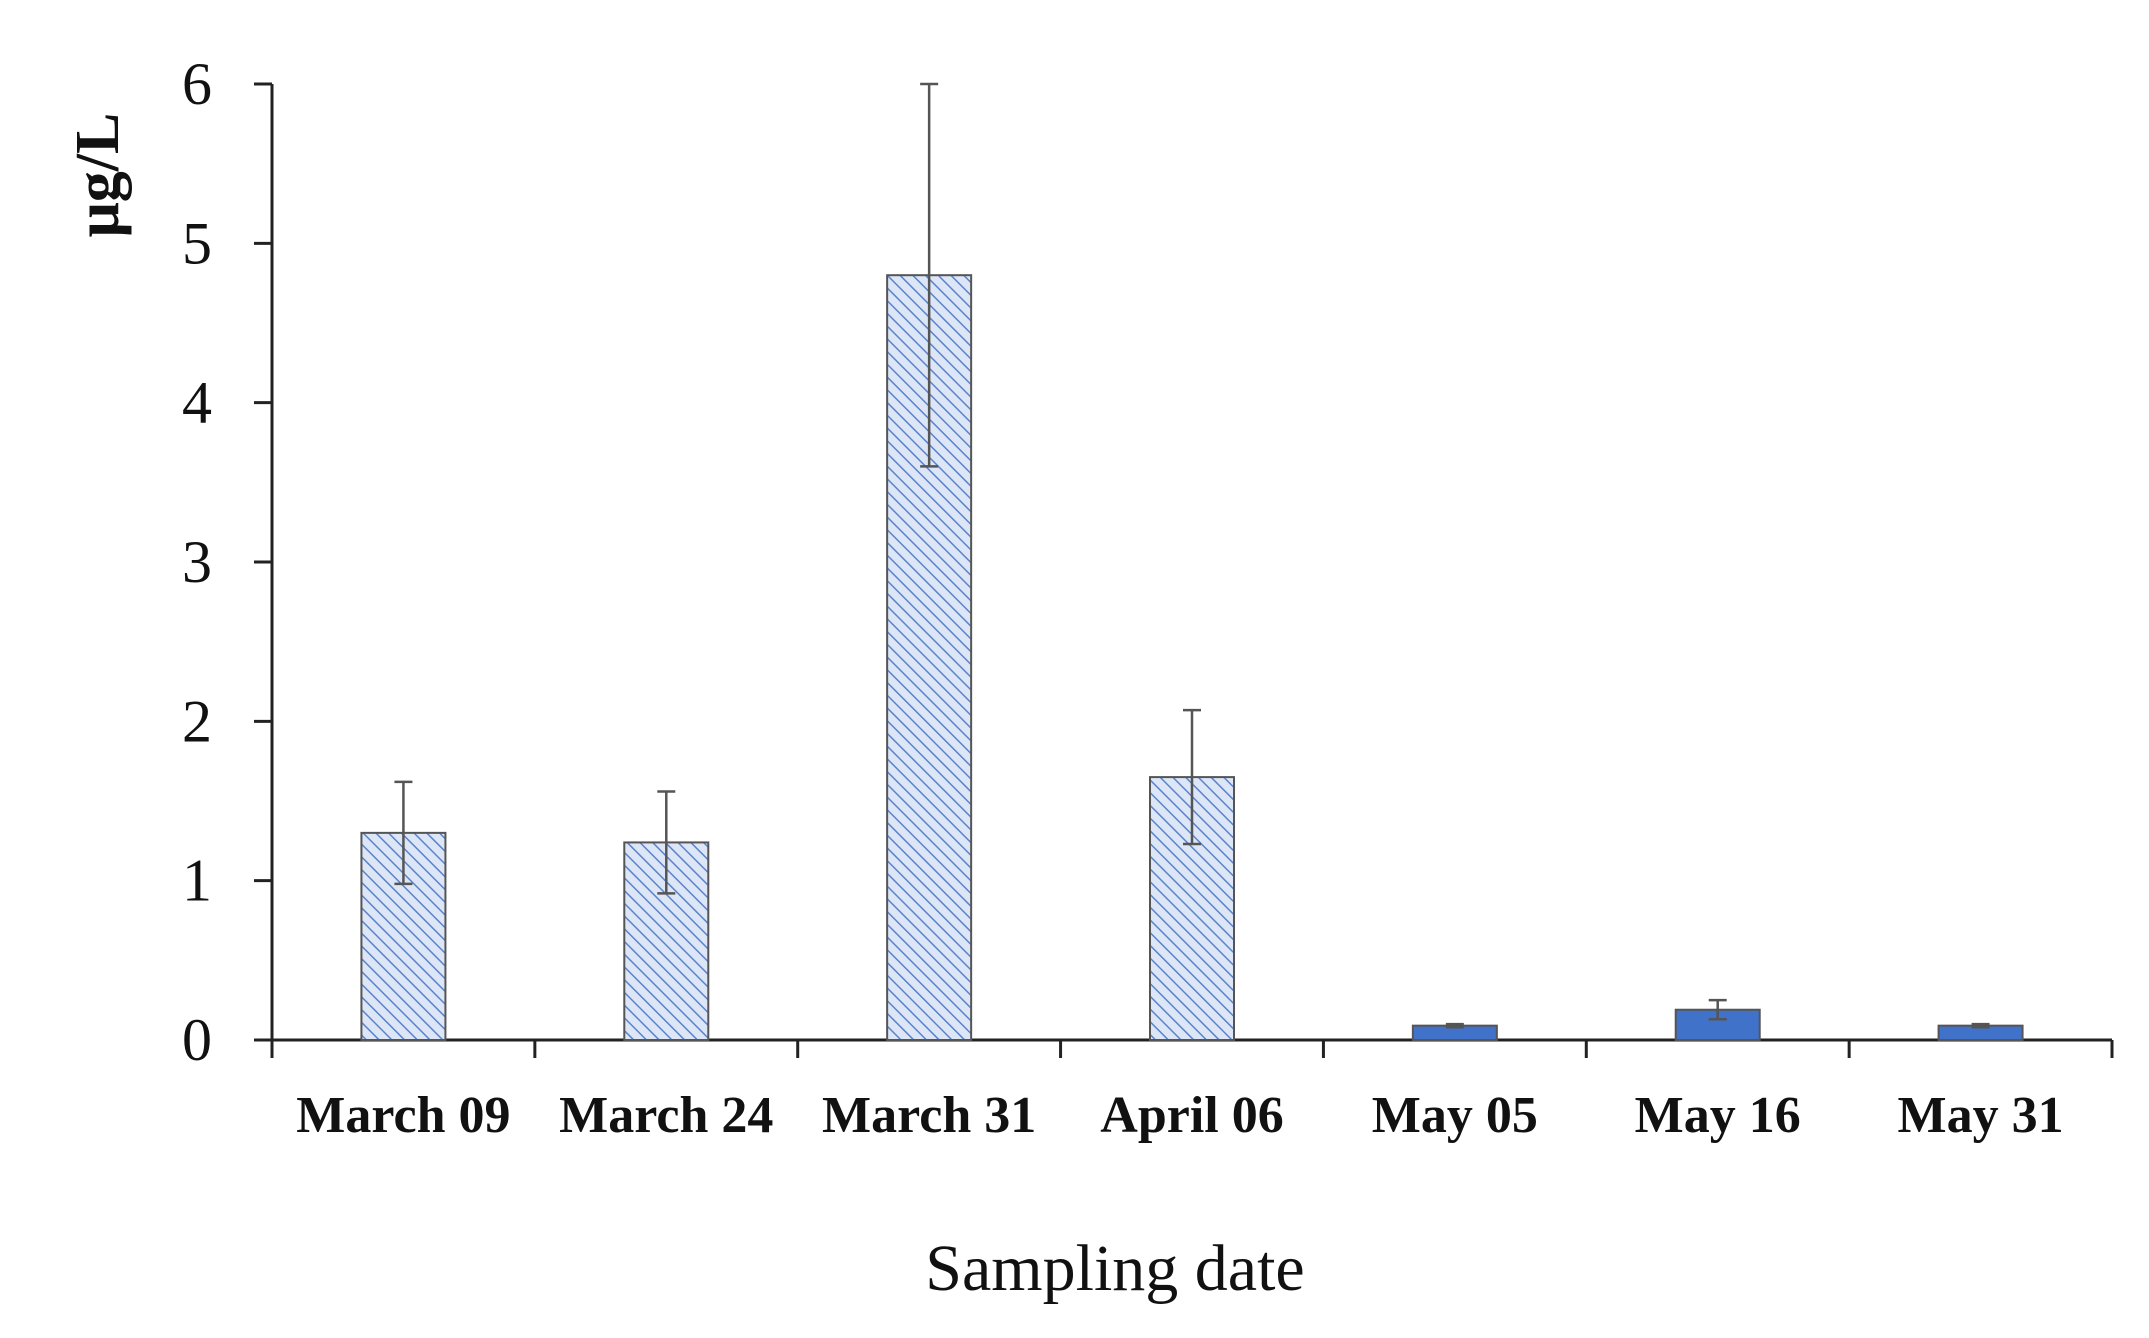 This screenshot has width=2149, height=1338. Describe the element at coordinates (197, 403) in the screenshot. I see `y-tick-label: 4` at that location.